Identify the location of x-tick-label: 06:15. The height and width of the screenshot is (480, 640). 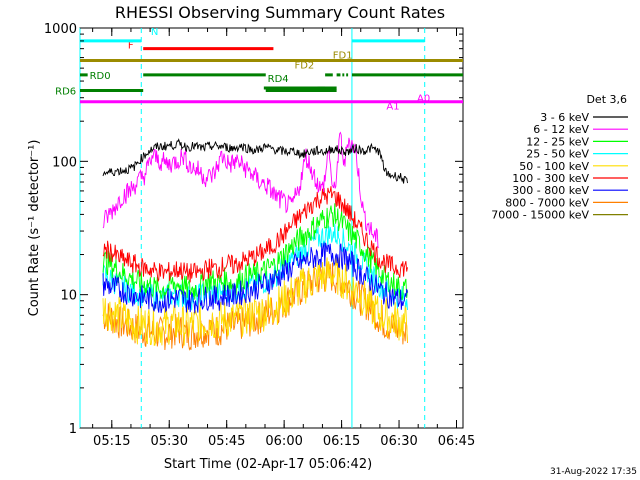
(341, 441).